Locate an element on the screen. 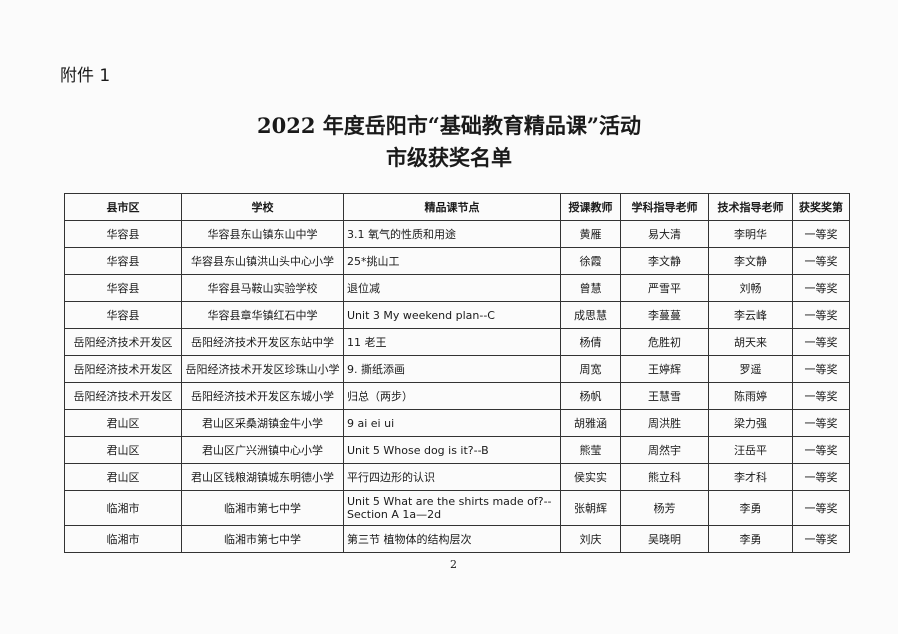 Image resolution: width=898 pixels, height=634 pixels. table-cell: 周宽 is located at coordinates (590, 369).